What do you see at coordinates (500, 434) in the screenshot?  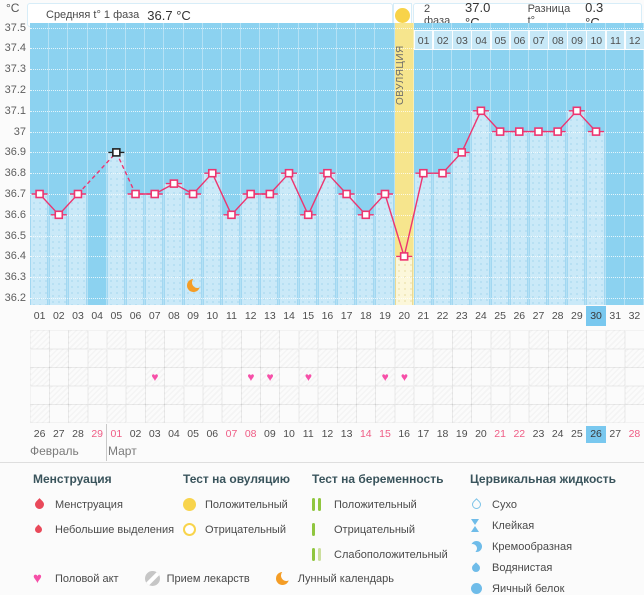 I see `date-cell: 21` at bounding box center [500, 434].